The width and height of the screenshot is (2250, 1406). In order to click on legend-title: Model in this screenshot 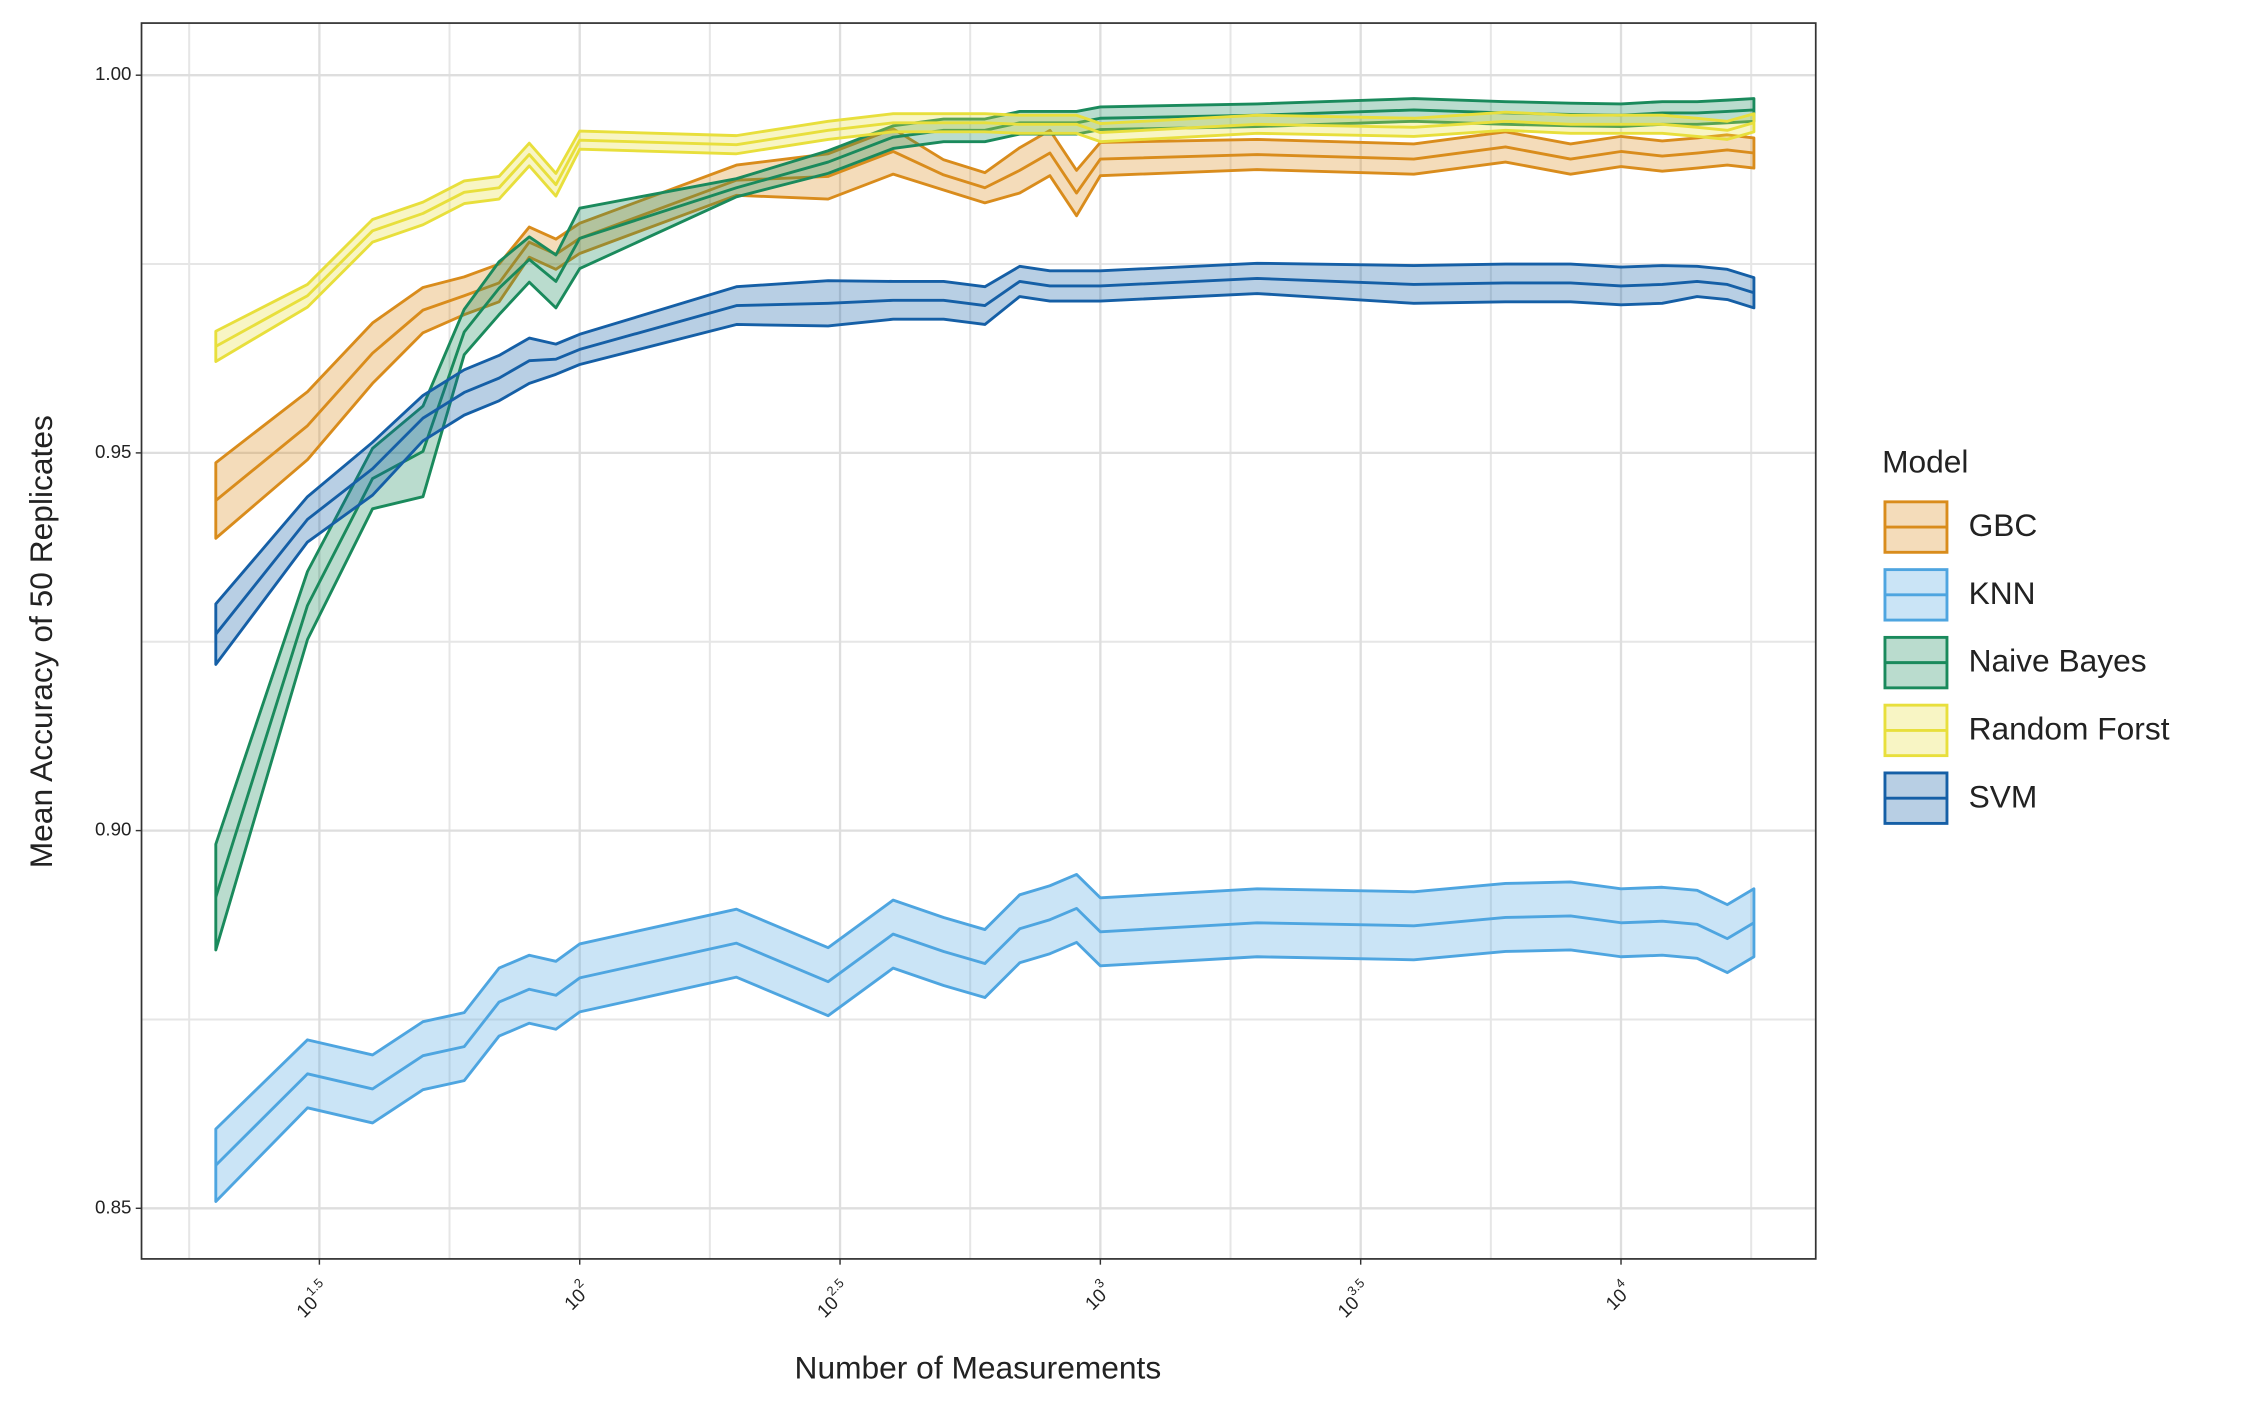, I will do `click(1925, 462)`.